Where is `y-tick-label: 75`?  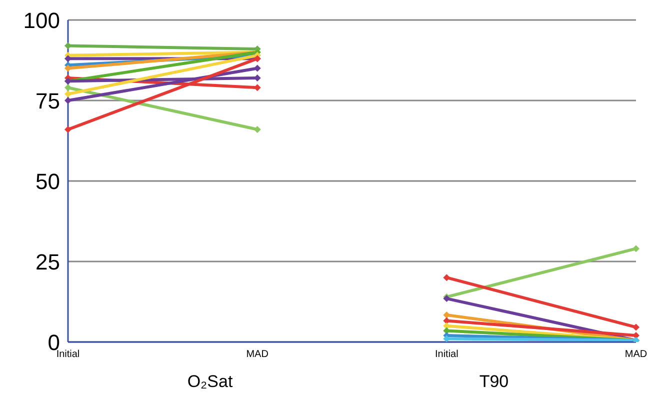
y-tick-label: 75 is located at coordinates (48, 101).